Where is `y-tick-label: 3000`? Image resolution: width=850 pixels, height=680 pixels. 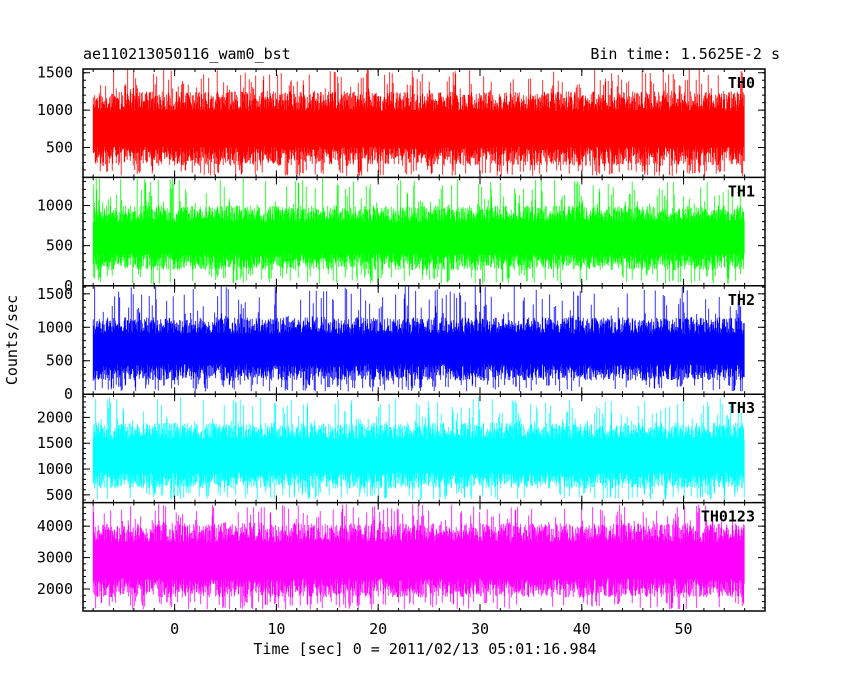
y-tick-label: 3000 is located at coordinates (55, 558).